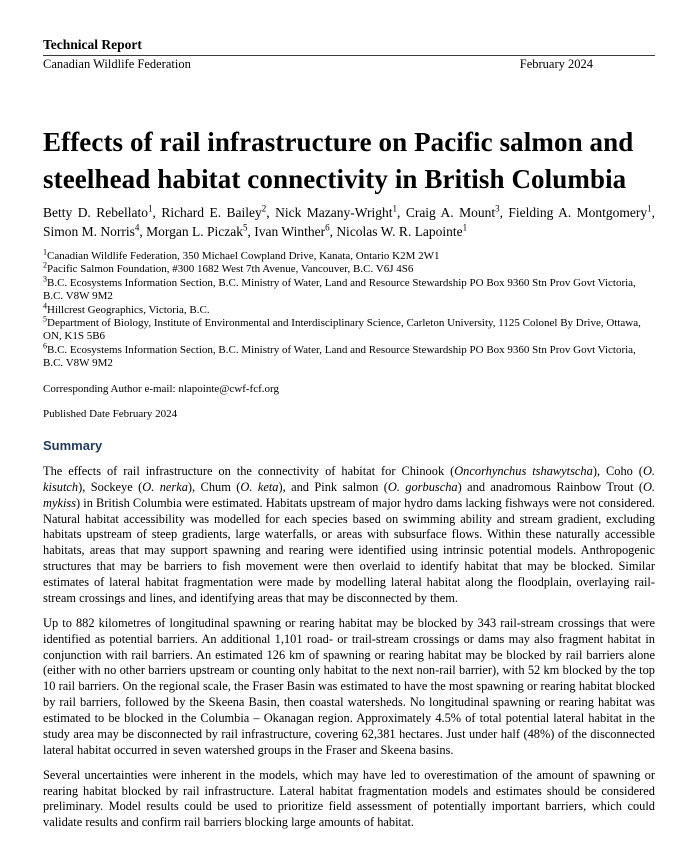 The width and height of the screenshot is (696, 858). What do you see at coordinates (497, 208) in the screenshot?
I see `affiliation-ref: 3` at bounding box center [497, 208].